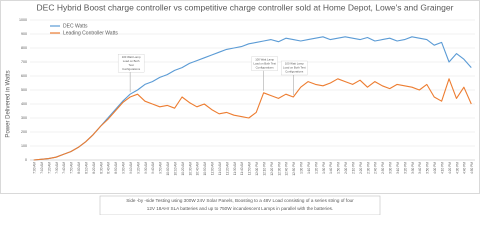 The image size is (480, 240). What do you see at coordinates (420, 168) in the screenshot?
I see `x-tick-label: 3:40 PM` at bounding box center [420, 168].